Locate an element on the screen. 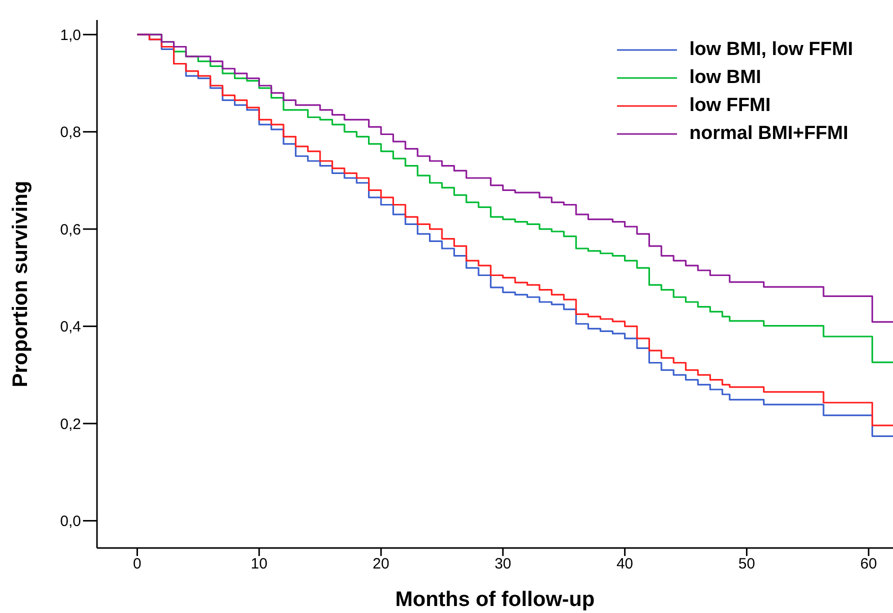 Image resolution: width=893 pixels, height=613 pixels. y-tick-label: 0,6 is located at coordinates (70, 229).